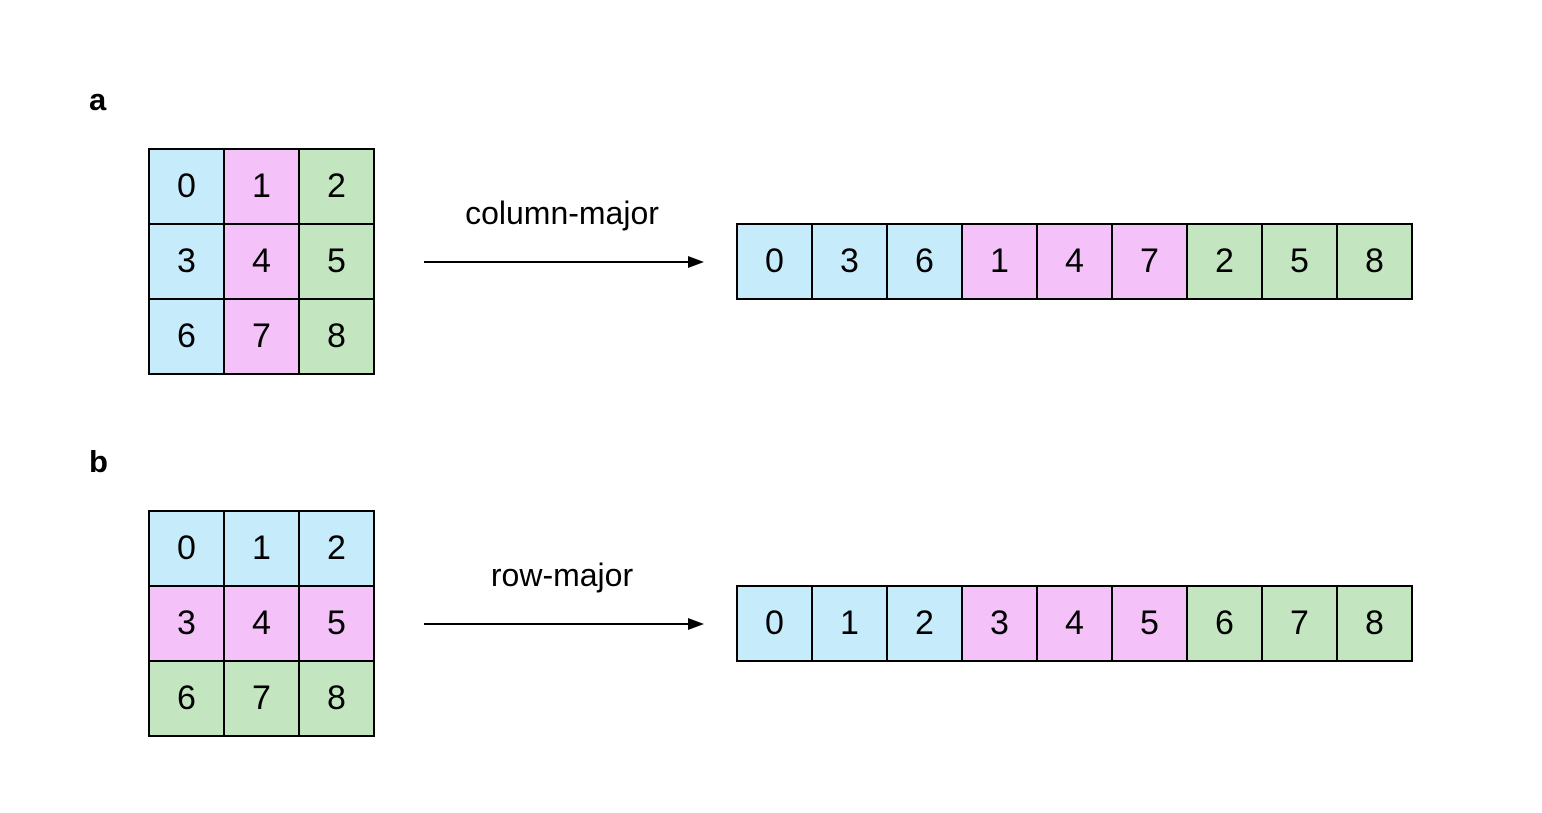 This screenshot has width=1542, height=813. I want to click on panel-label: b, so click(98, 461).